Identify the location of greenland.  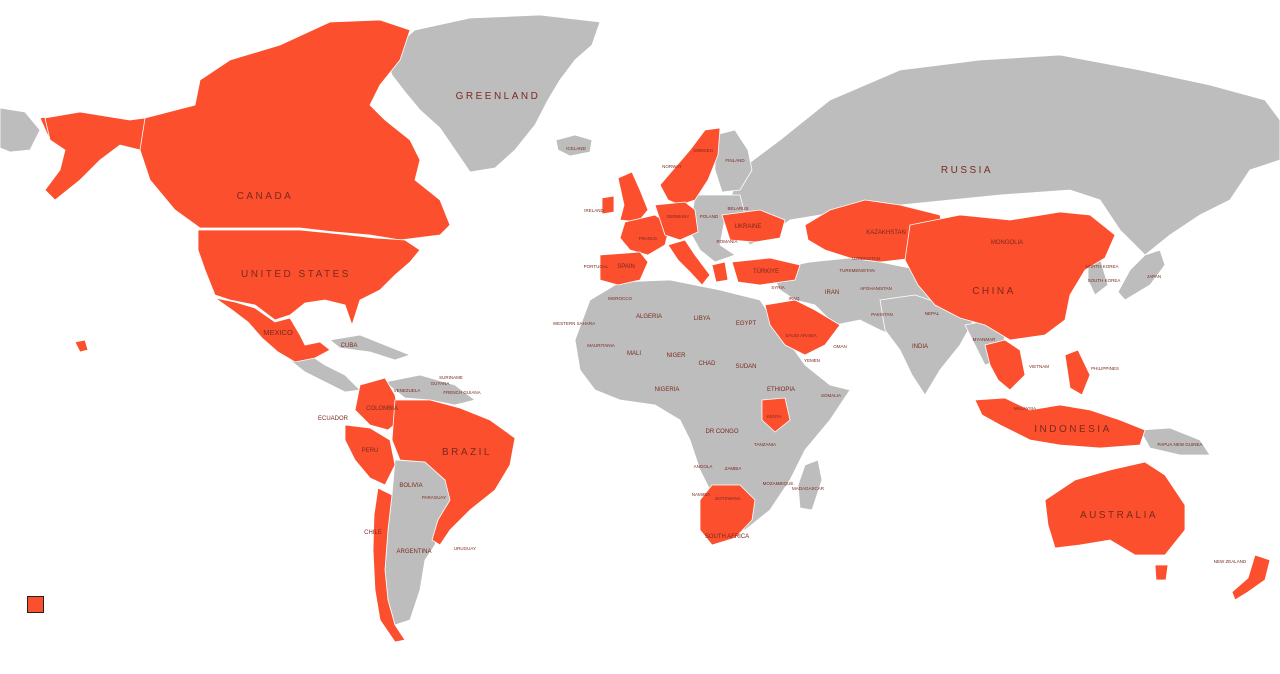
(492, 93).